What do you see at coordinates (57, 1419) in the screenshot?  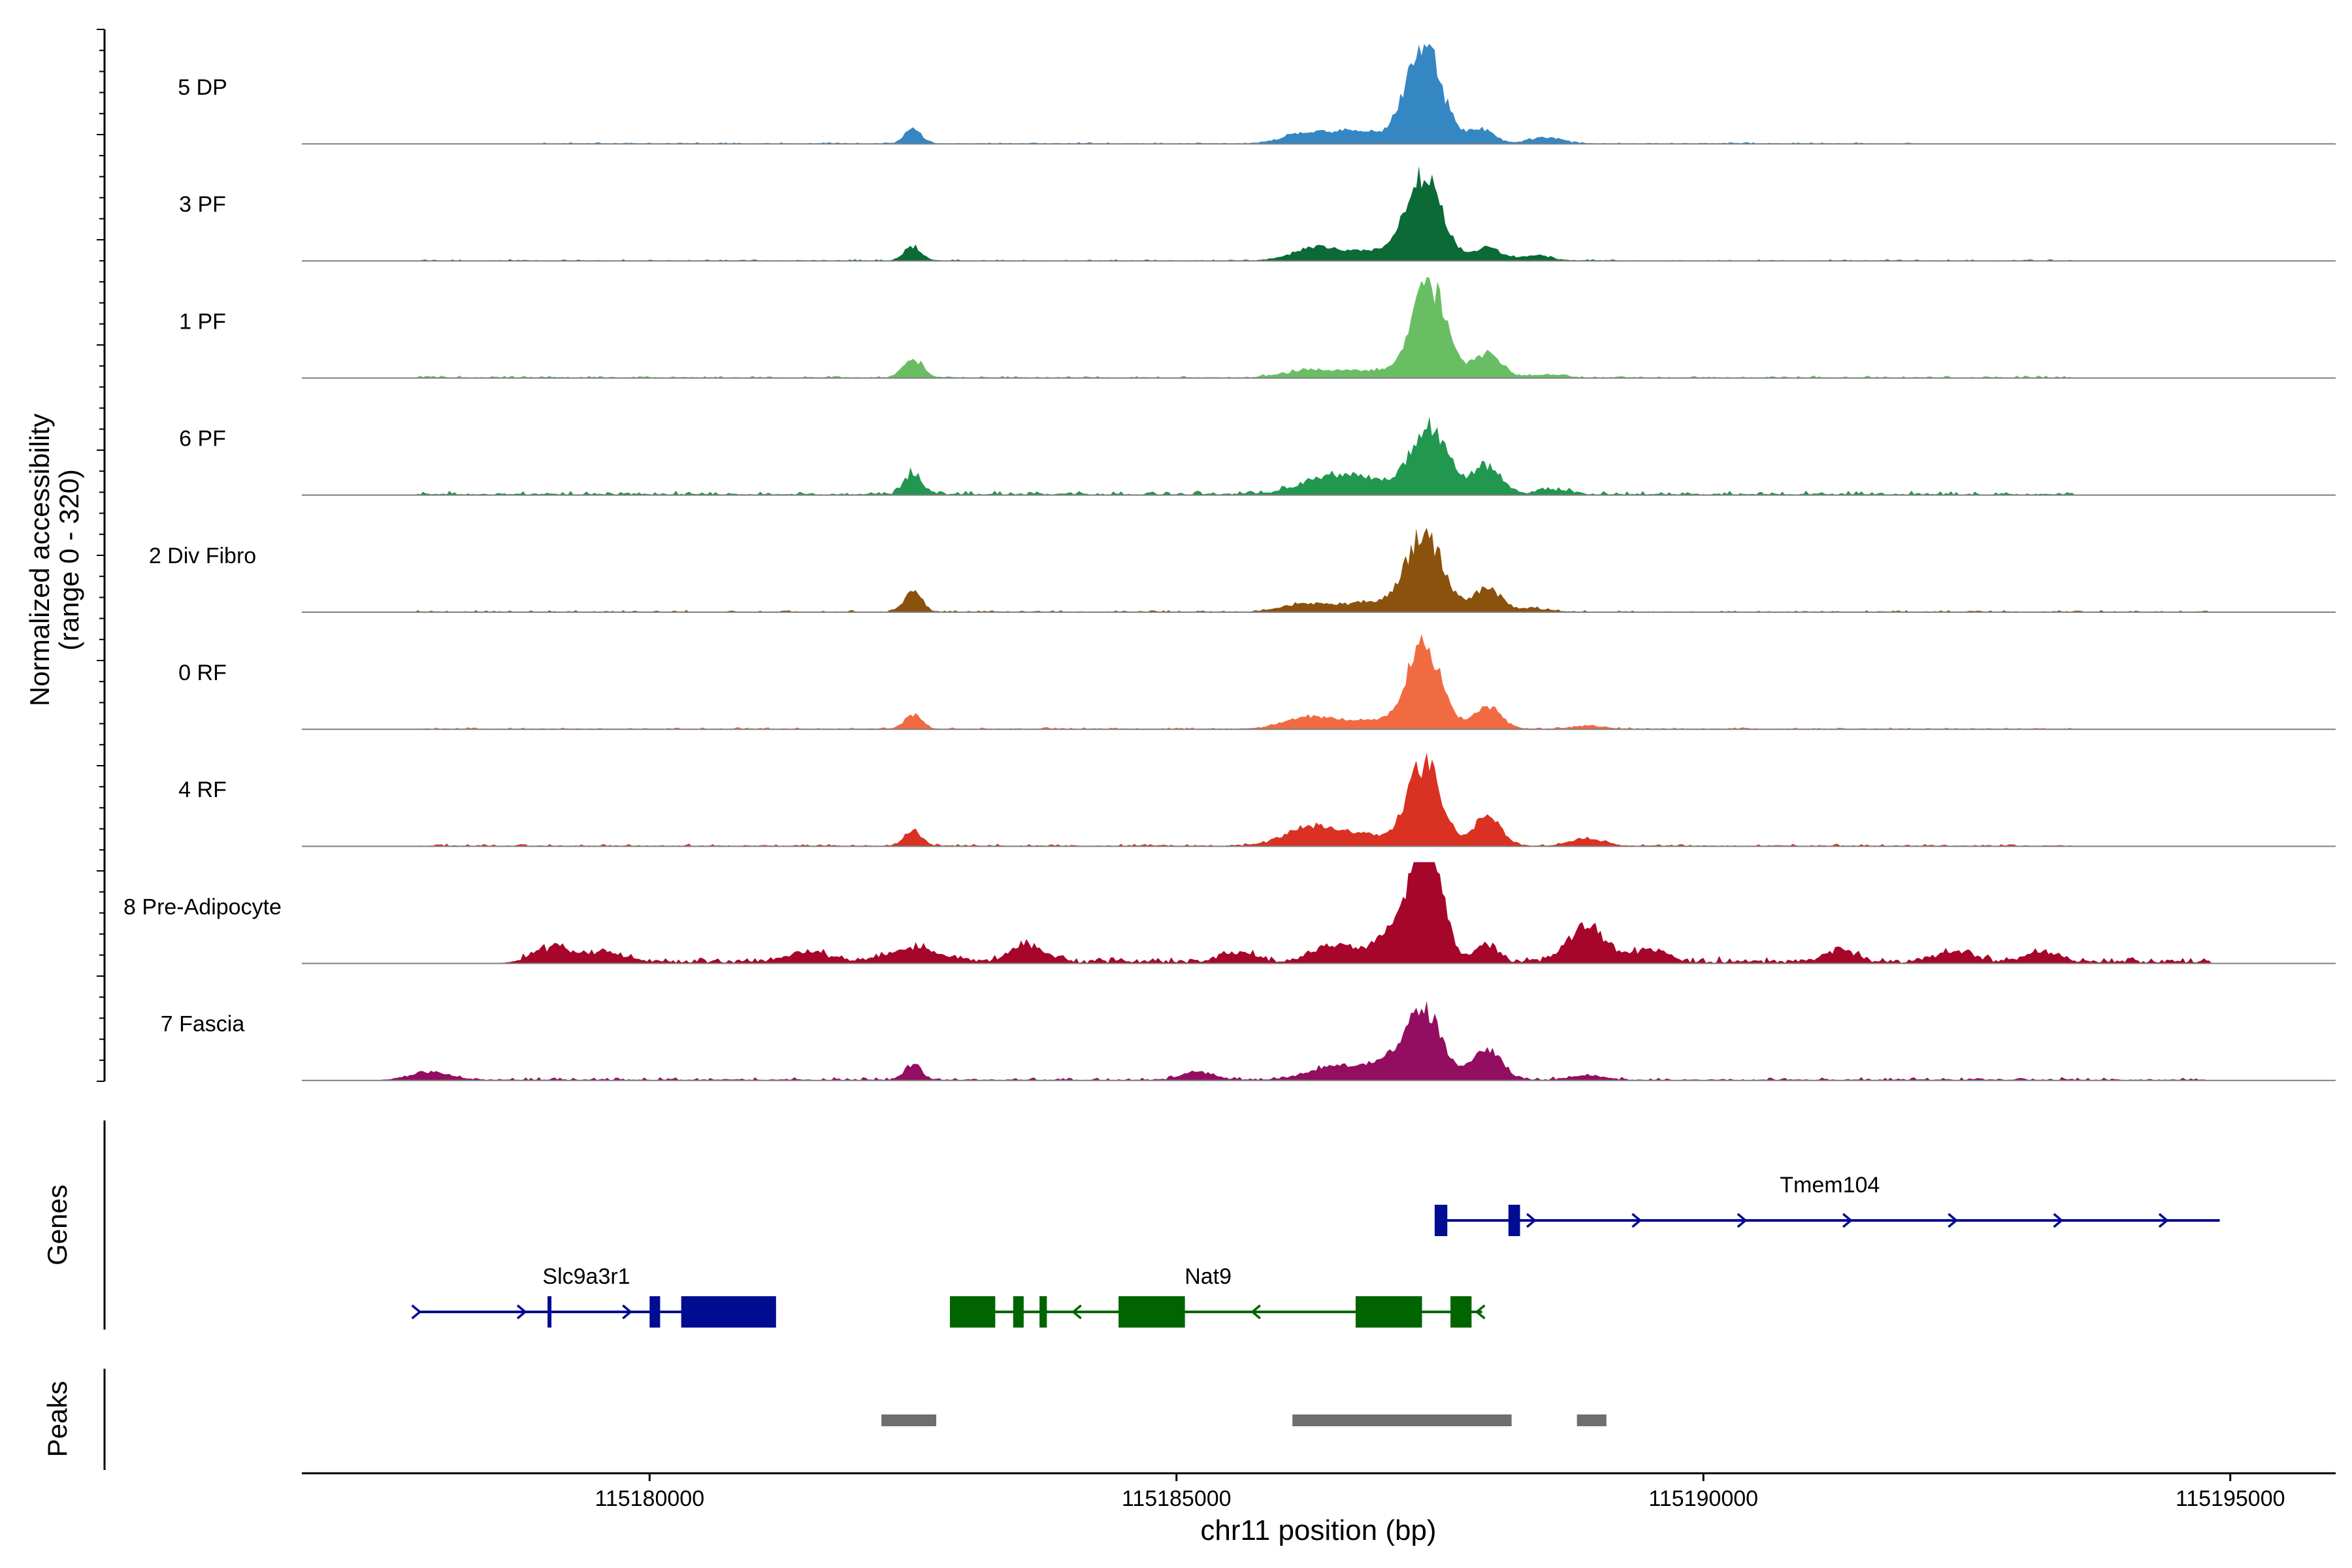 I see `peaks-track-label: Peaks` at bounding box center [57, 1419].